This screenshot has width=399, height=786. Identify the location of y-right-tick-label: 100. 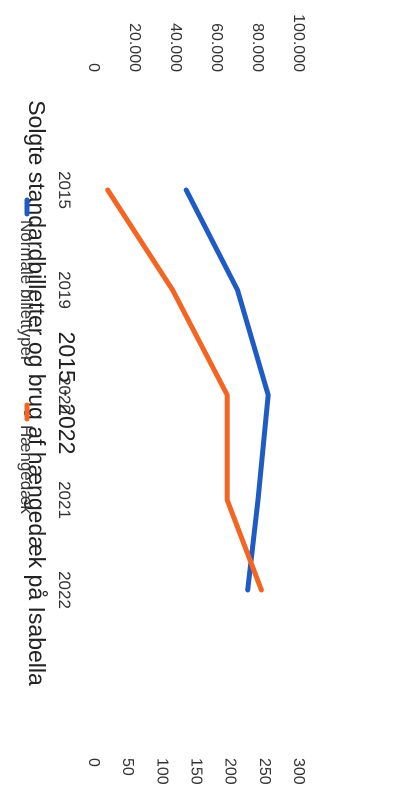
(161, 771).